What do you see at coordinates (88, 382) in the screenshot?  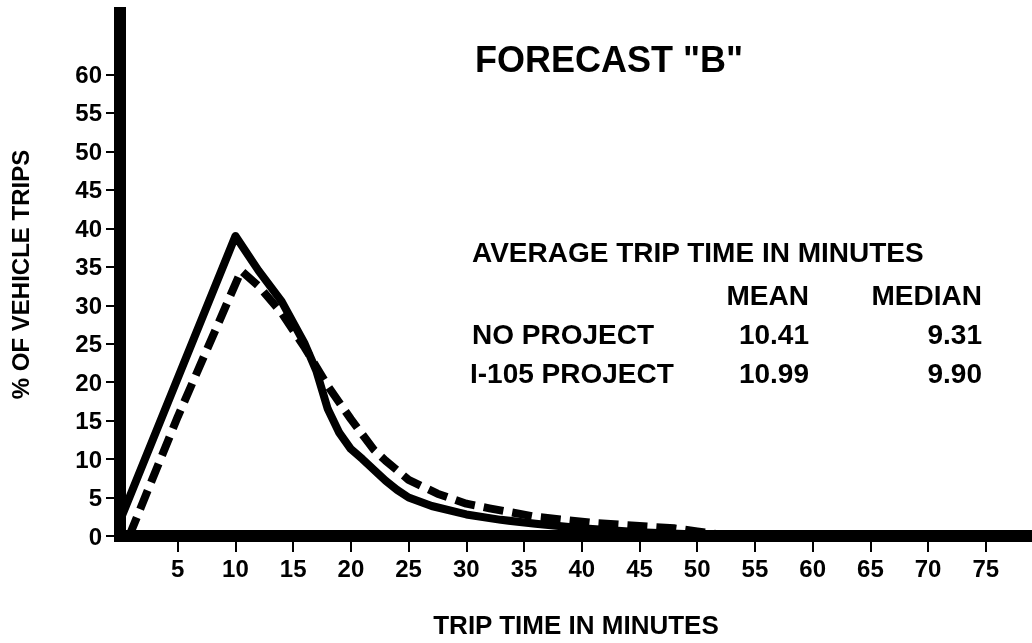 I see `y-tick-label: 20` at bounding box center [88, 382].